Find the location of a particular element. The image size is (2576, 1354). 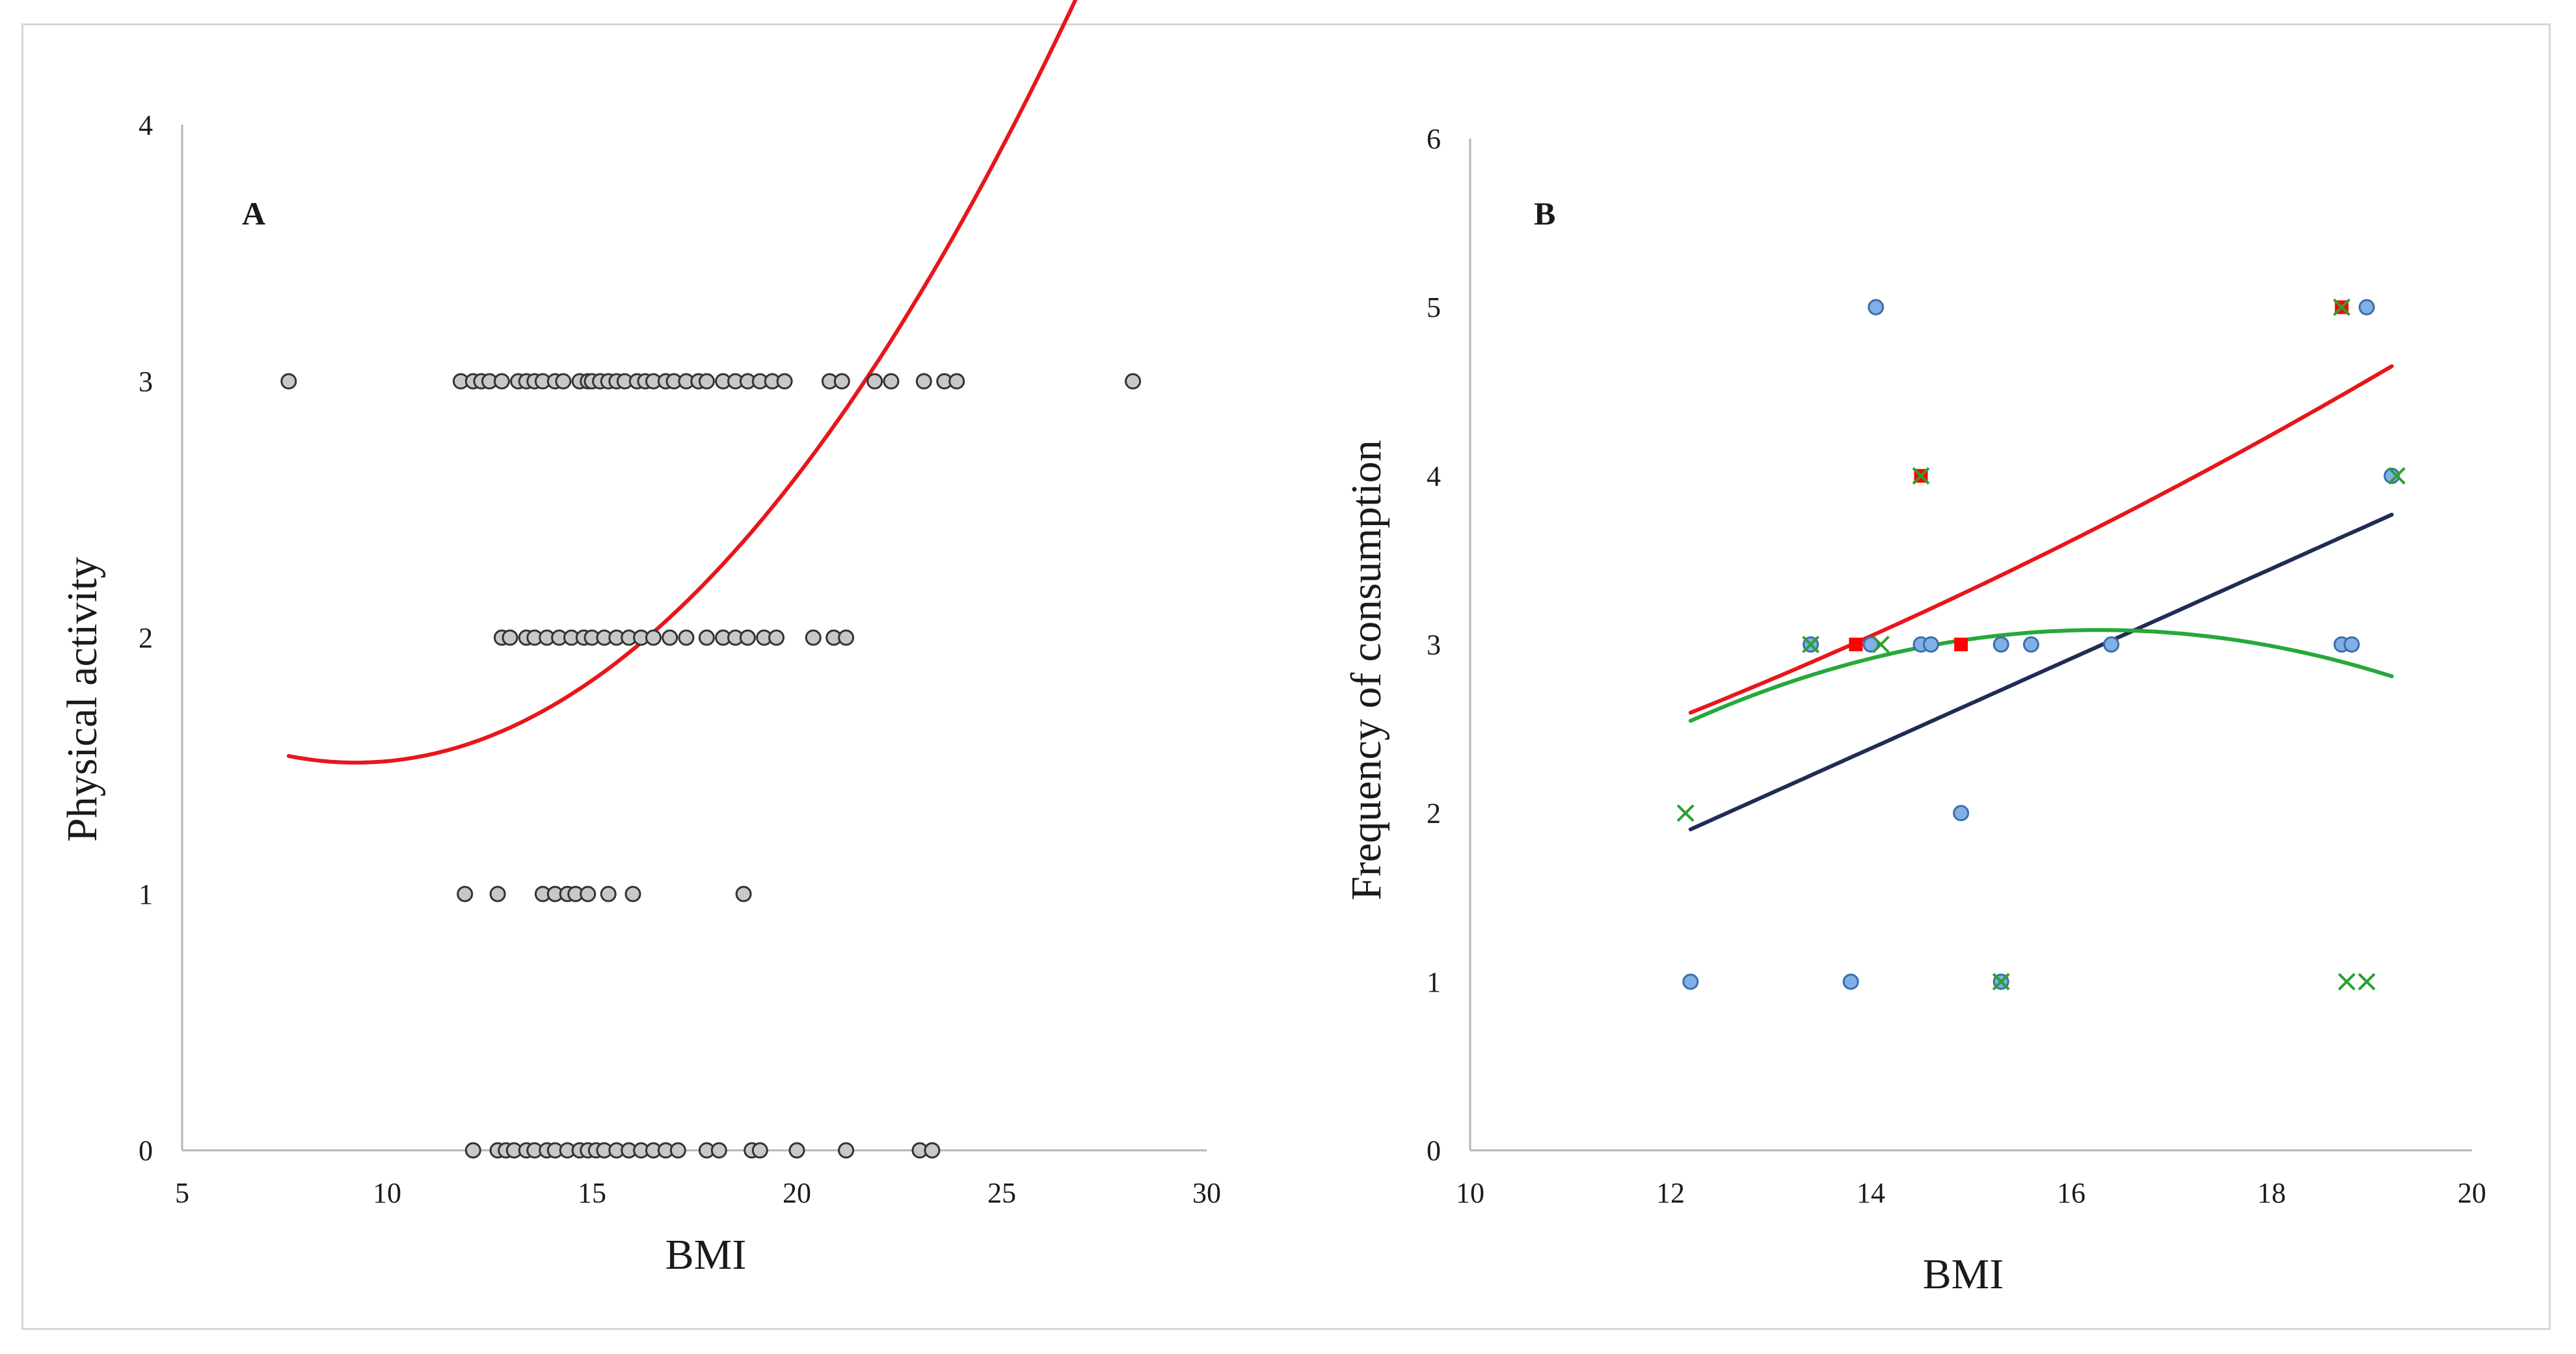

panel-b-y-tick-label: 0 is located at coordinates (1434, 1151).